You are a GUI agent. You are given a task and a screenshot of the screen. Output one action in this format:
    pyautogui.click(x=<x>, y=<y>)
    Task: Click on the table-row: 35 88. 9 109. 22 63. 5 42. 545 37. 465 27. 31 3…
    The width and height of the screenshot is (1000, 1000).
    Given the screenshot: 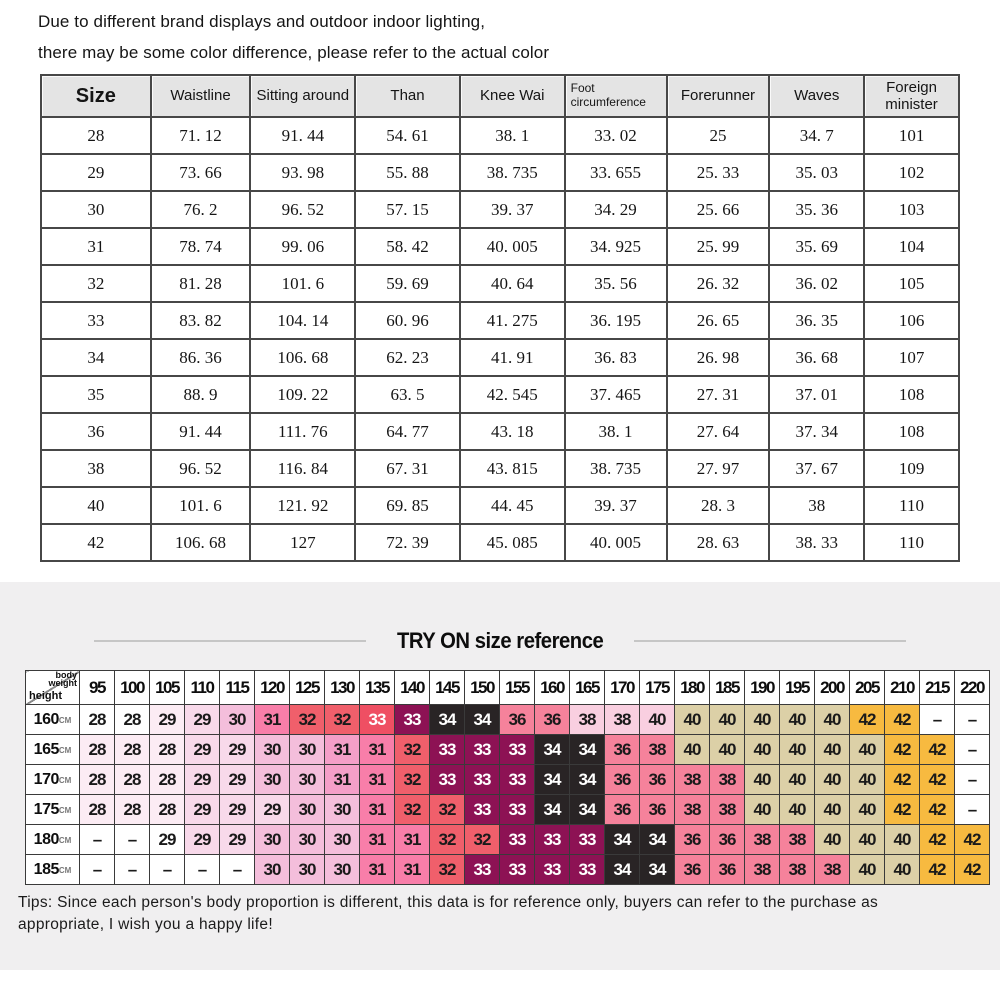 What is the action you would take?
    pyautogui.click(x=500, y=394)
    